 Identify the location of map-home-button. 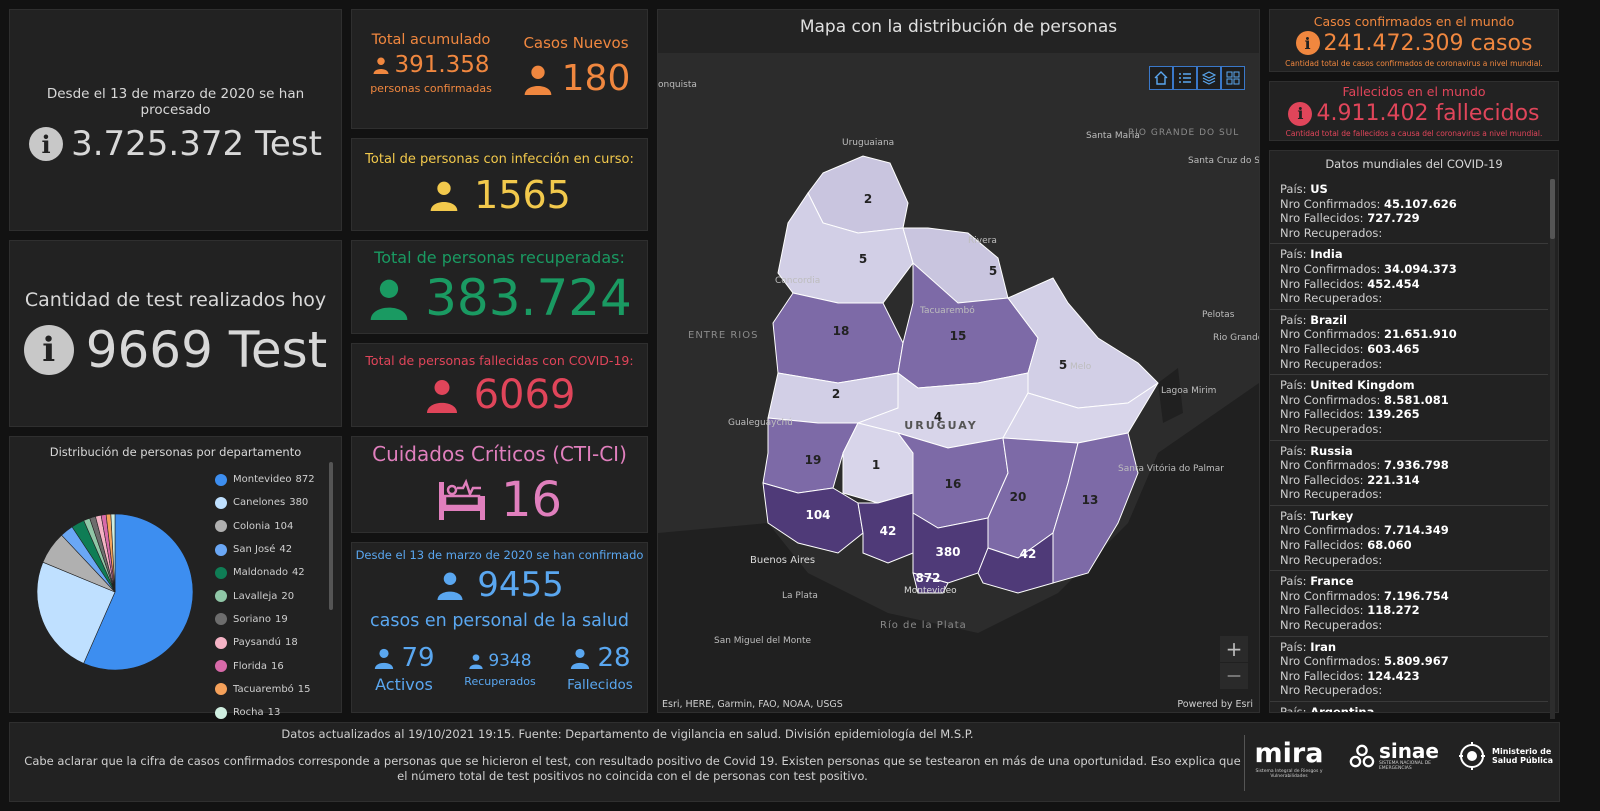
(1161, 78).